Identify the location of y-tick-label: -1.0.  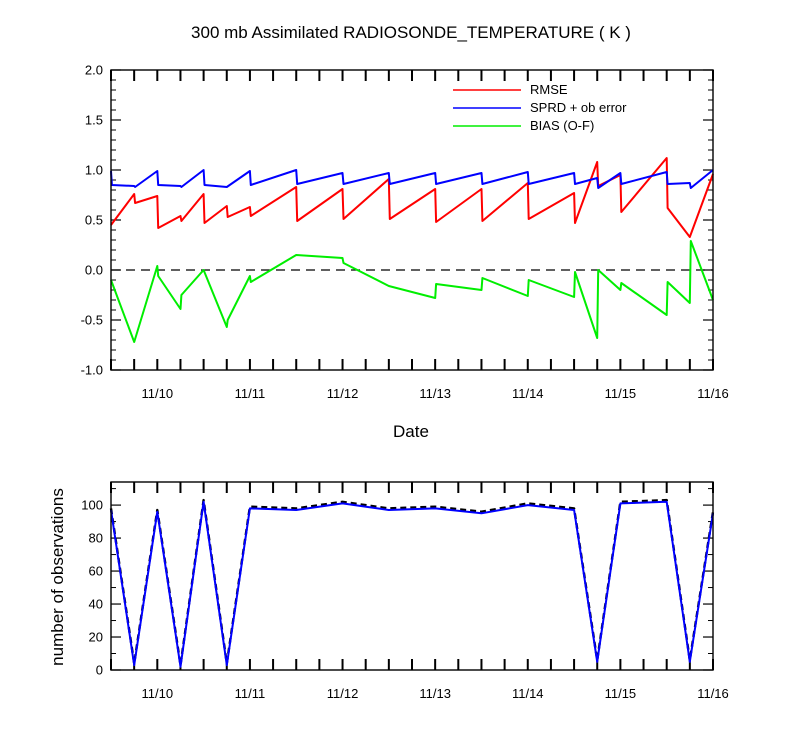
(92, 370).